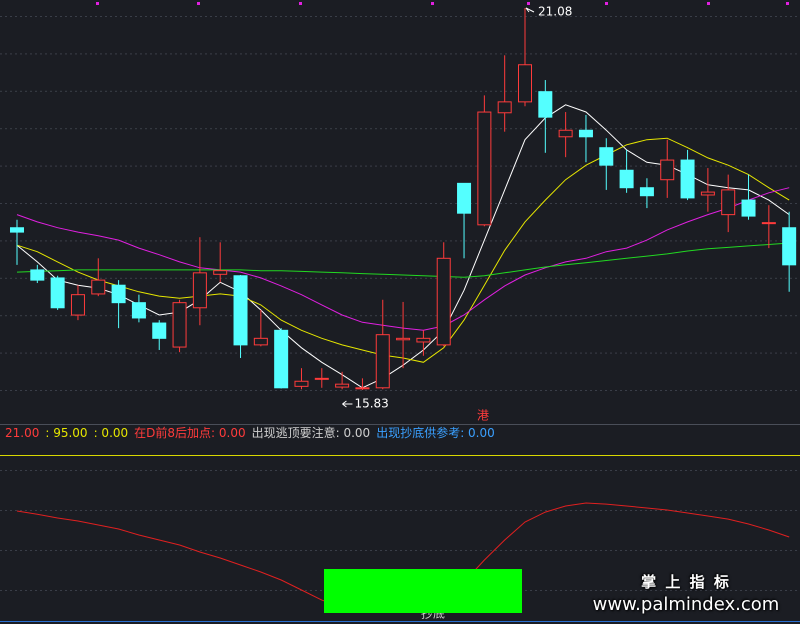 This screenshot has width=800, height=624. What do you see at coordinates (686, 582) in the screenshot?
I see `watermark-title: 掌 上 指 标` at bounding box center [686, 582].